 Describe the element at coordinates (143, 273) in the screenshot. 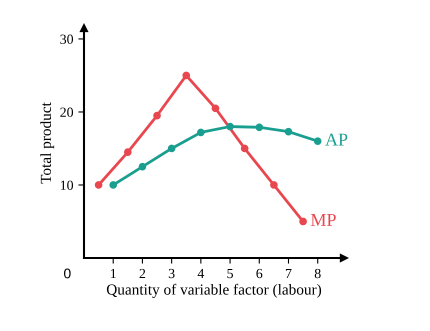

I see `x-tick-label: 2` at that location.